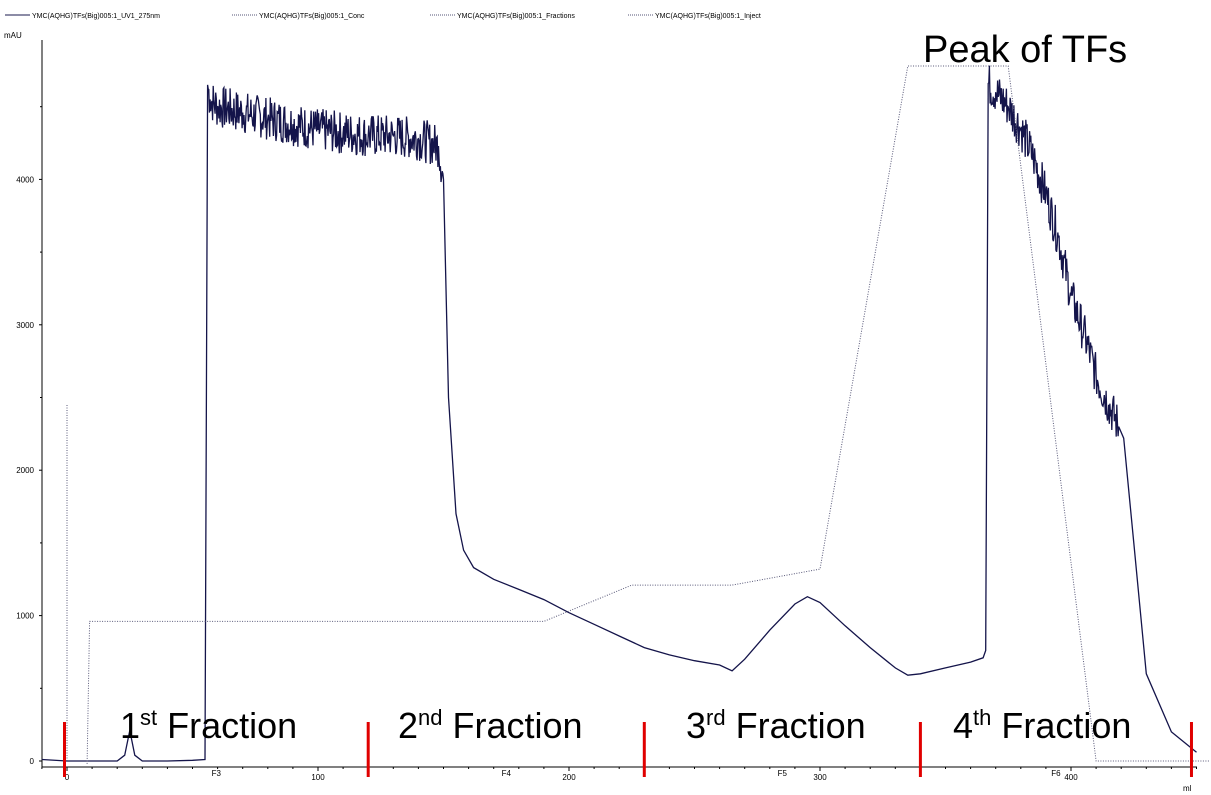 The height and width of the screenshot is (795, 1211). Describe the element at coordinates (217, 773) in the screenshot. I see `fraction-code: F3` at that location.